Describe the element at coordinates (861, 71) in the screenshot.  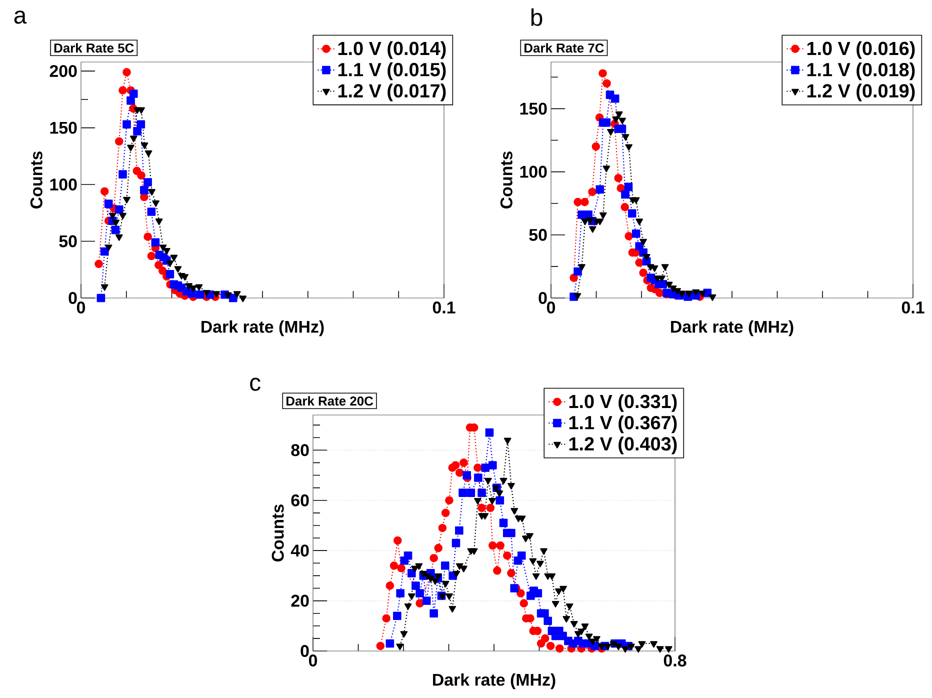
I see `legend-label: 1.1 V (0.018)` at that location.